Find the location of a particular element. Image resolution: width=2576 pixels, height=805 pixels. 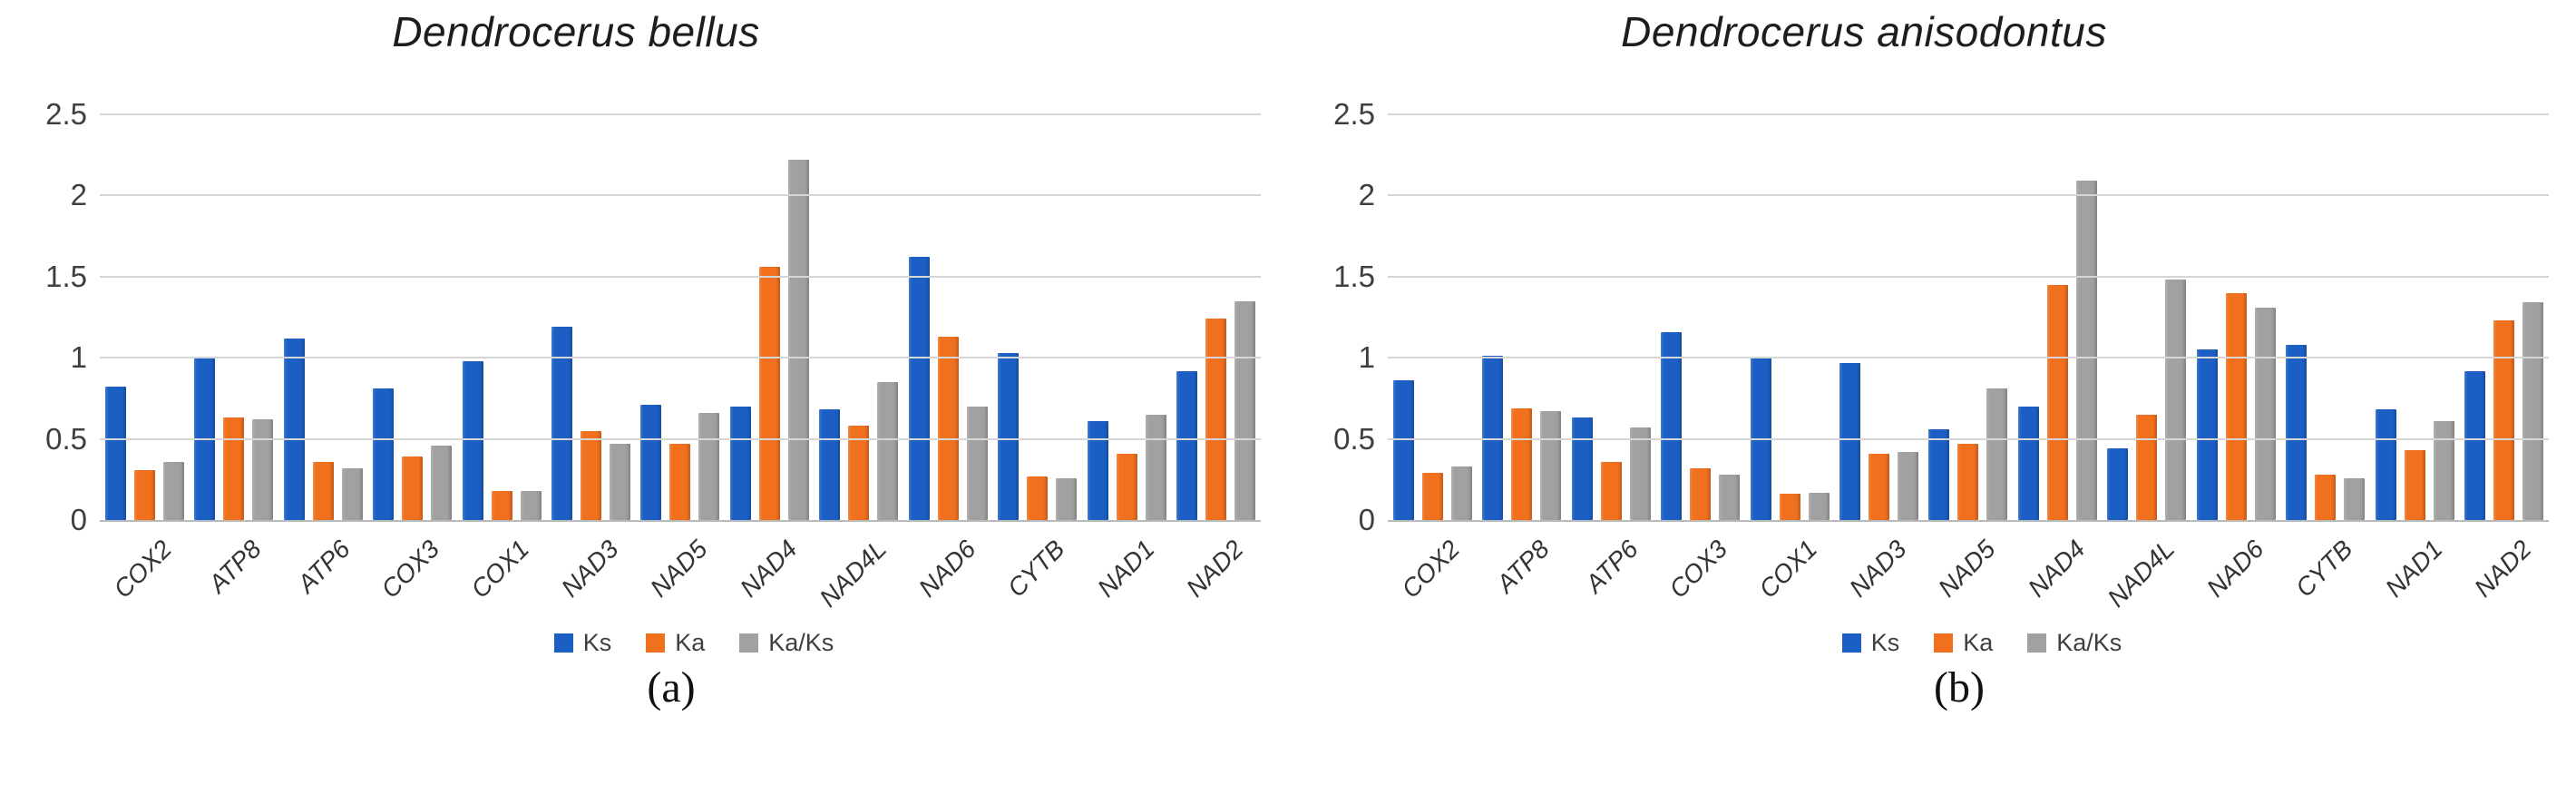

bar-group-ATP8: ATP8 is located at coordinates (234, 356).